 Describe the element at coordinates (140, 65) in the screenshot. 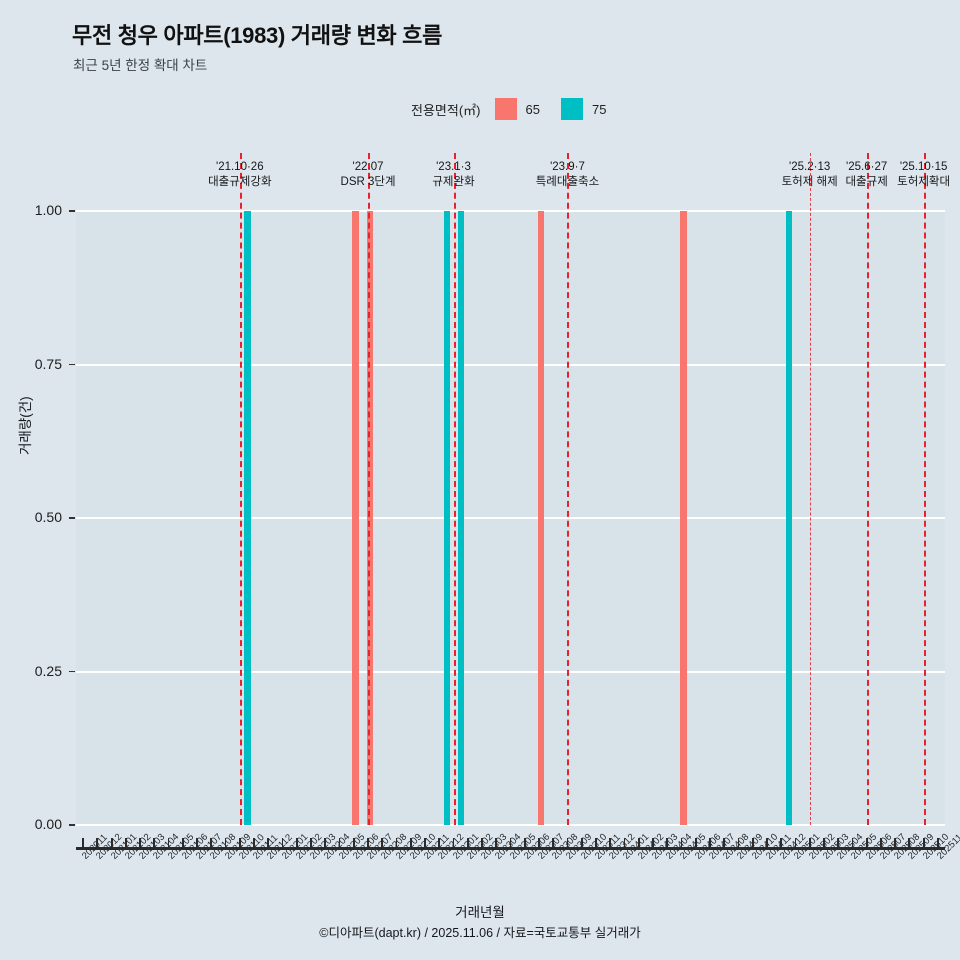

I see `chart-subtitle: 최근 5년 한정 확대 차트` at that location.